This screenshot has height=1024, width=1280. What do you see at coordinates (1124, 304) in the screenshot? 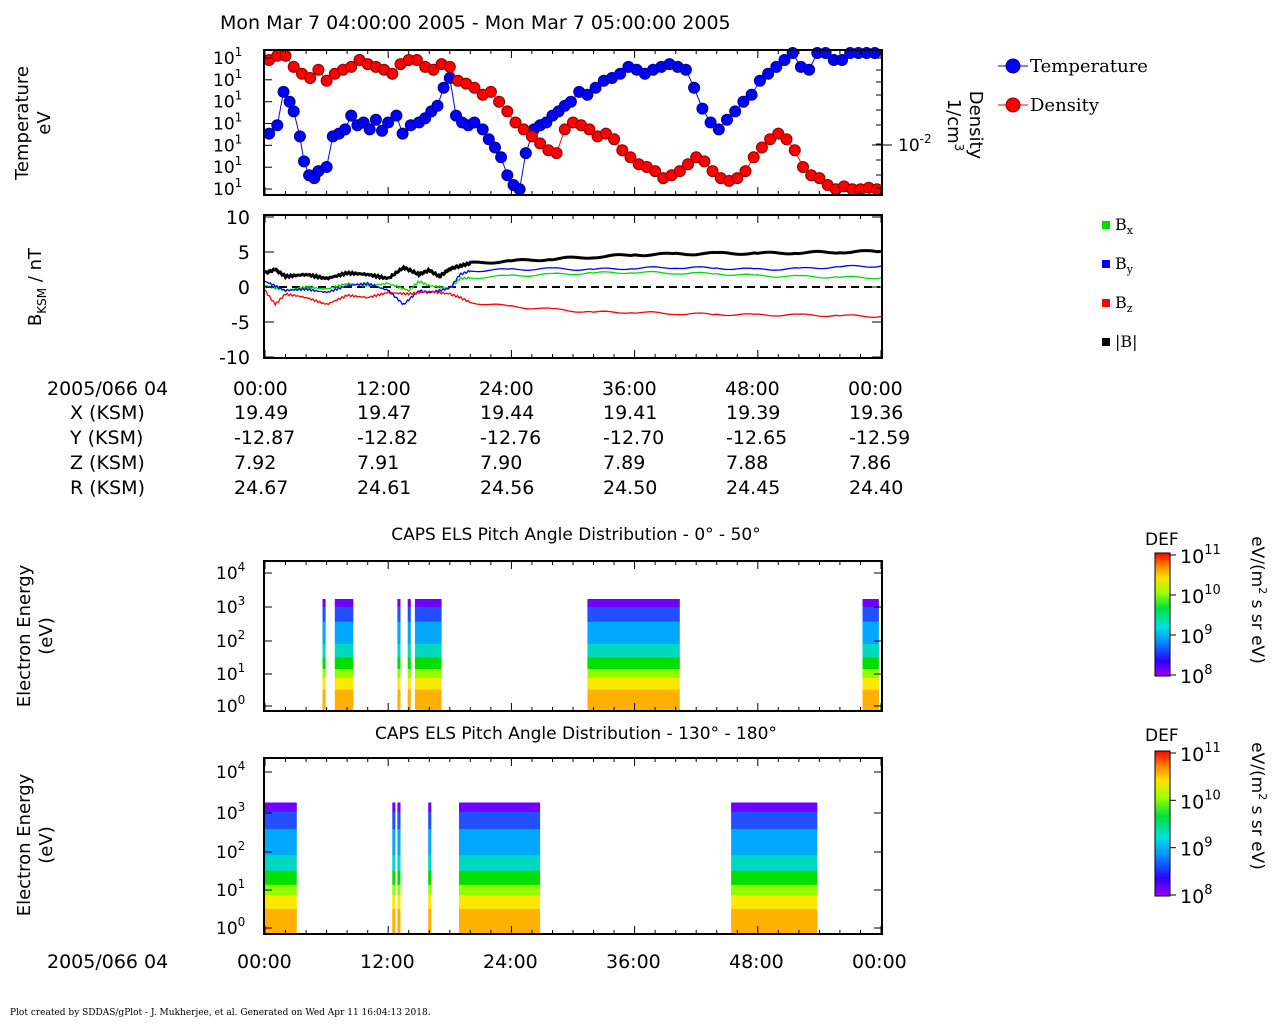
I see `legend-bz-label: Bz` at bounding box center [1124, 304].